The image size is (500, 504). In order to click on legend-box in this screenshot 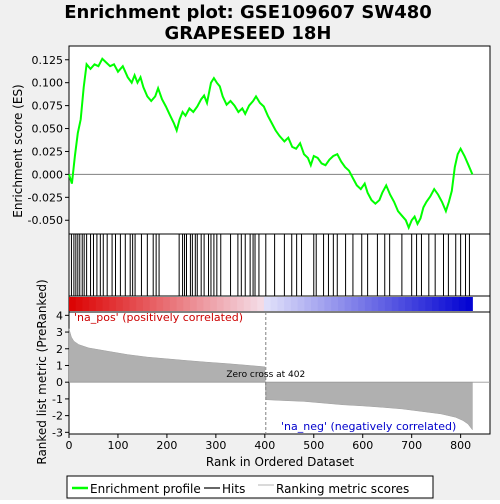, I will do `click(250, 487)`.